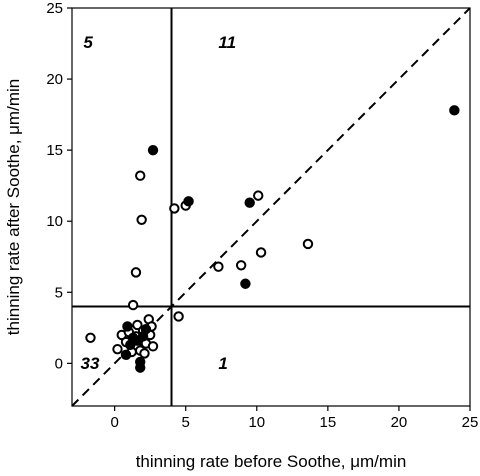  I want to click on y-tick-label: 5, so click(59, 292).